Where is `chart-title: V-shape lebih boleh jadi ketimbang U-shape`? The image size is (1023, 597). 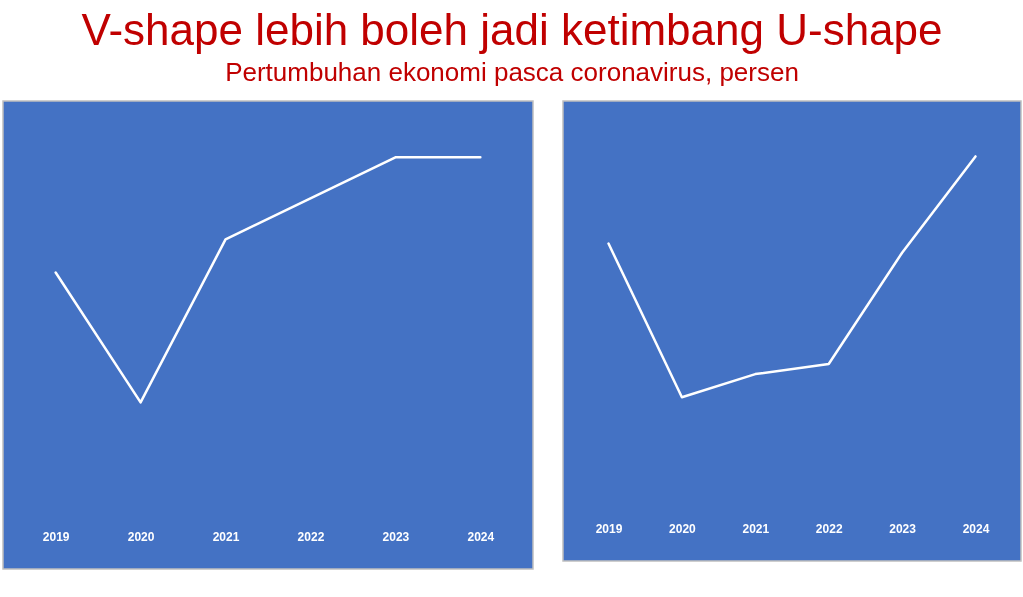
chart-title: V-shape lebih boleh jadi ketimbang U-shape is located at coordinates (512, 30).